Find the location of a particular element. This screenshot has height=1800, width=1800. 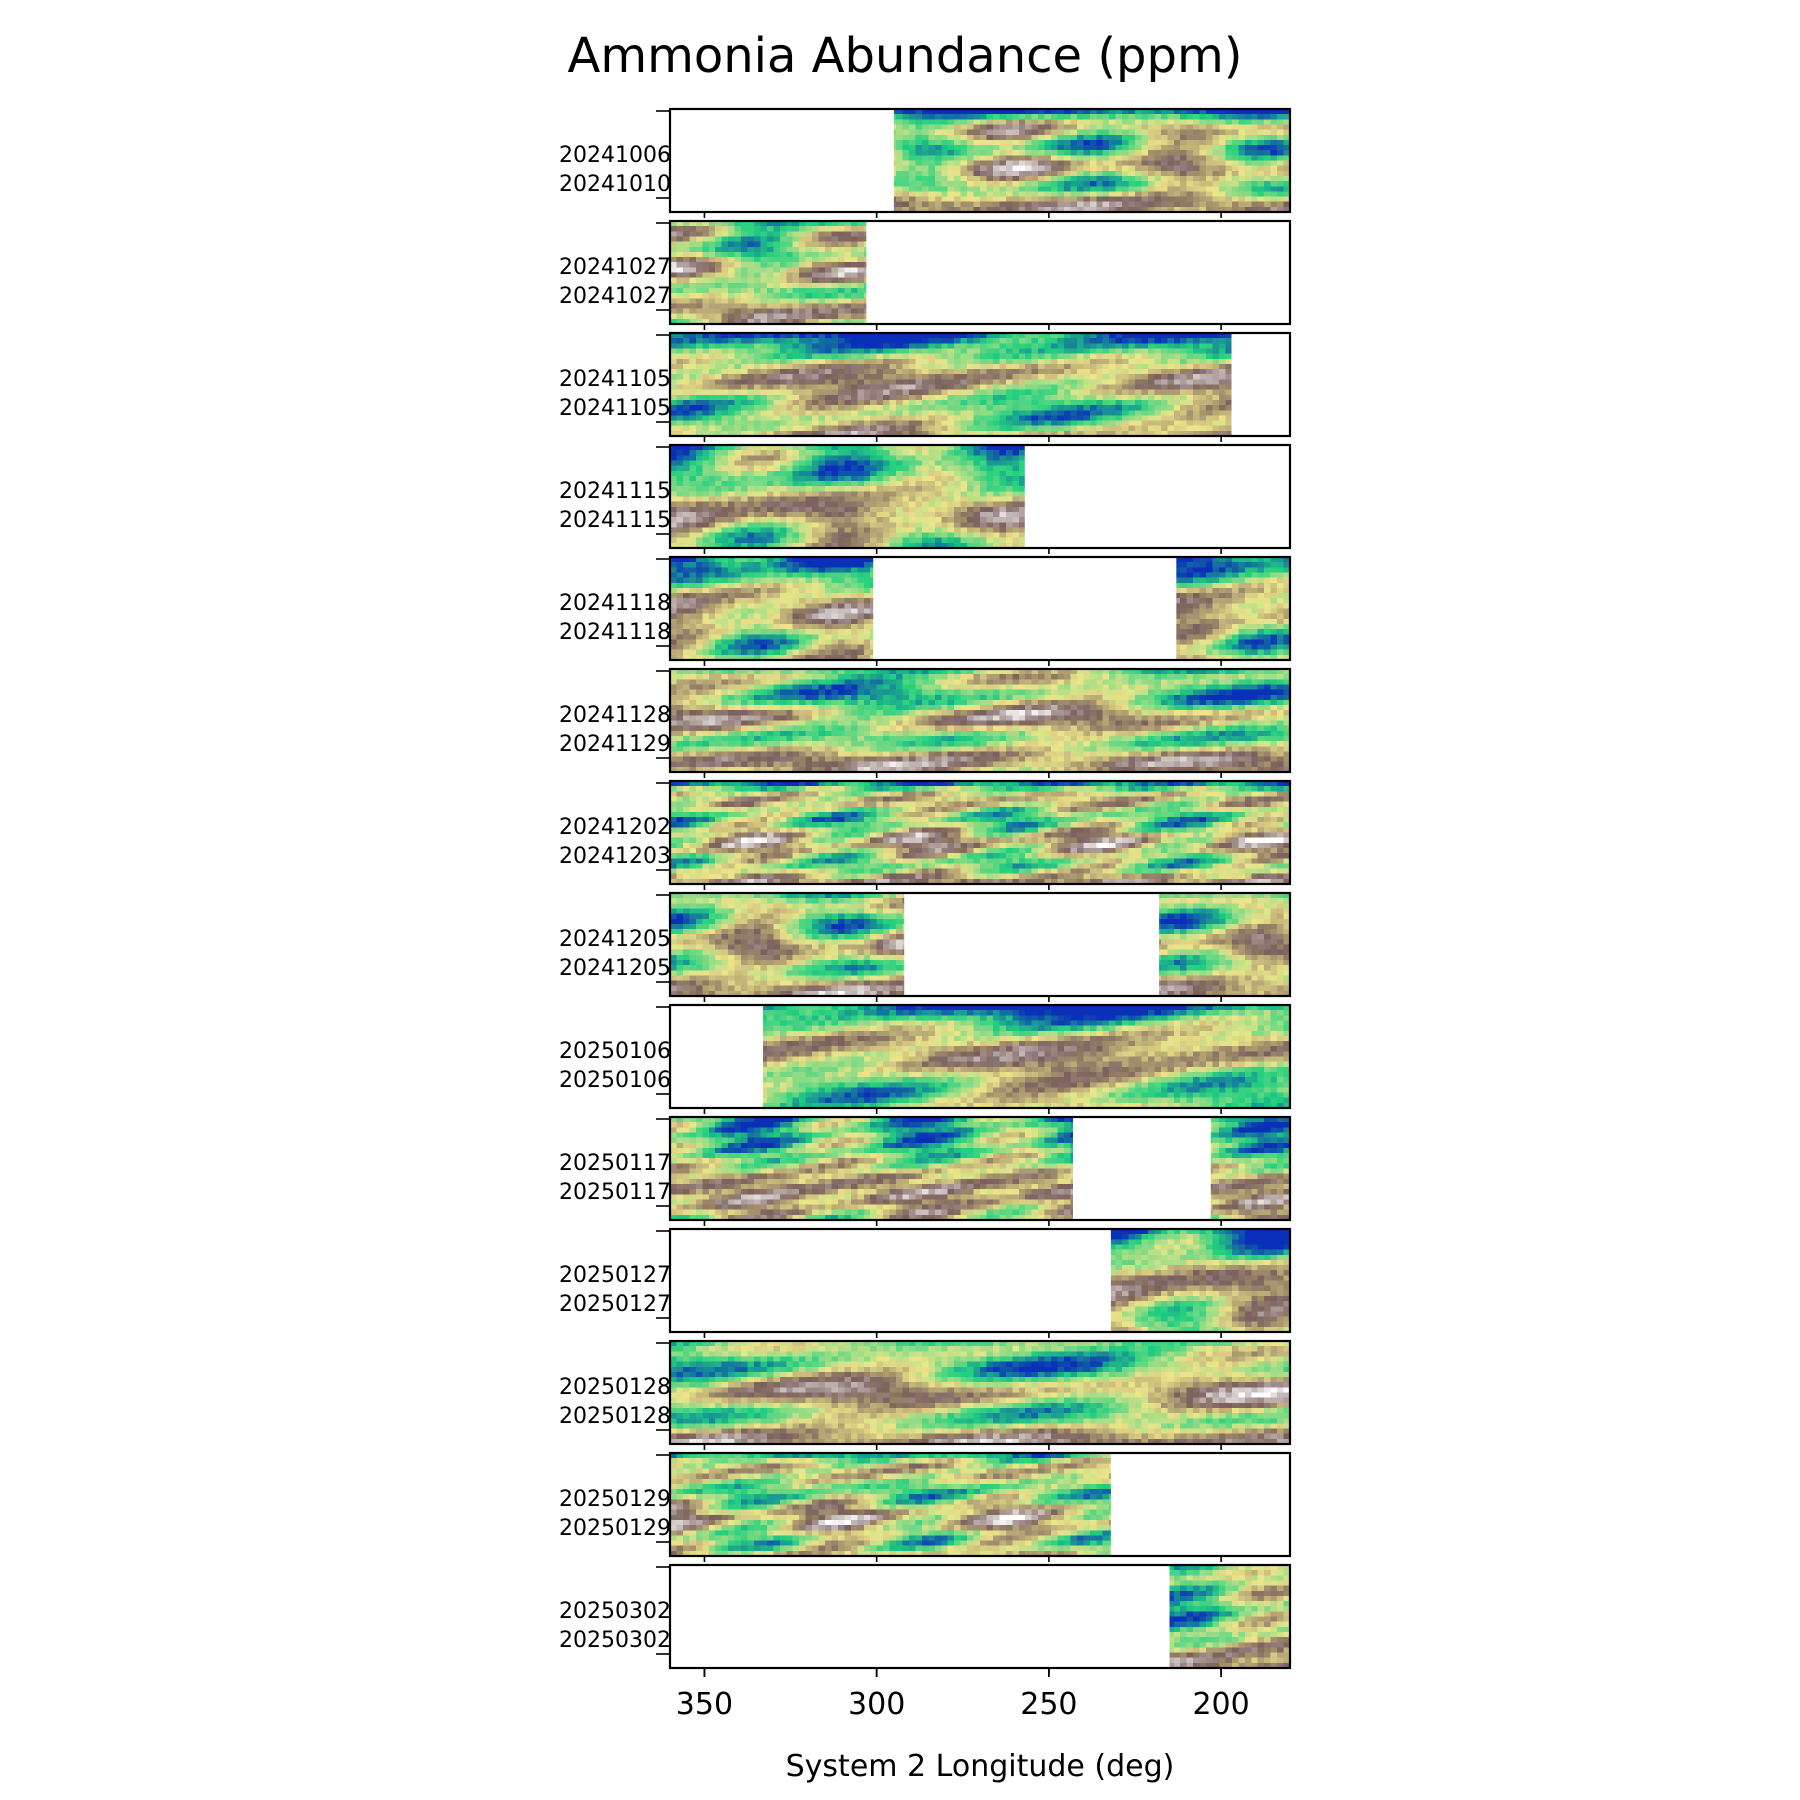

panel-date-end: 20250302 is located at coordinates (615, 1640).